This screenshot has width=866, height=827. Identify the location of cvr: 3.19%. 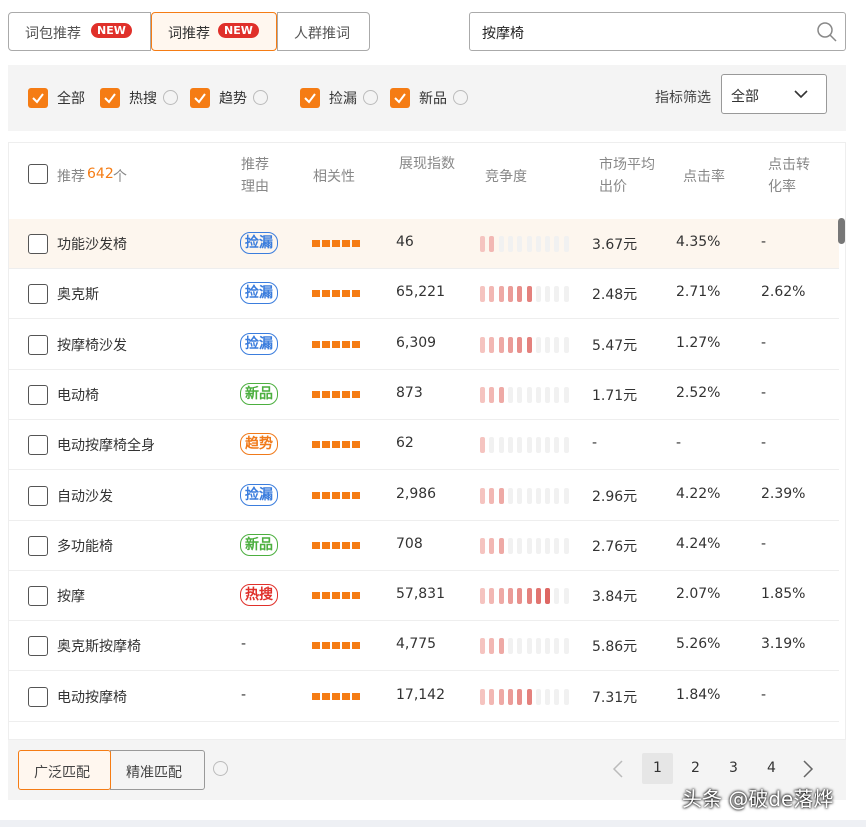
(783, 644).